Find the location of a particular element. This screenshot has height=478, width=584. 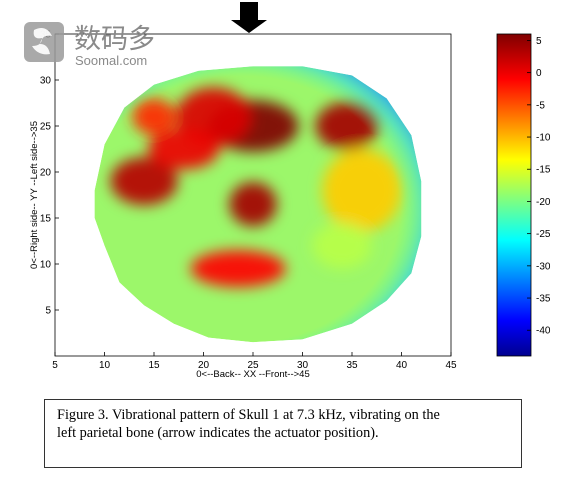

x-tick-label: 40 is located at coordinates (402, 365).